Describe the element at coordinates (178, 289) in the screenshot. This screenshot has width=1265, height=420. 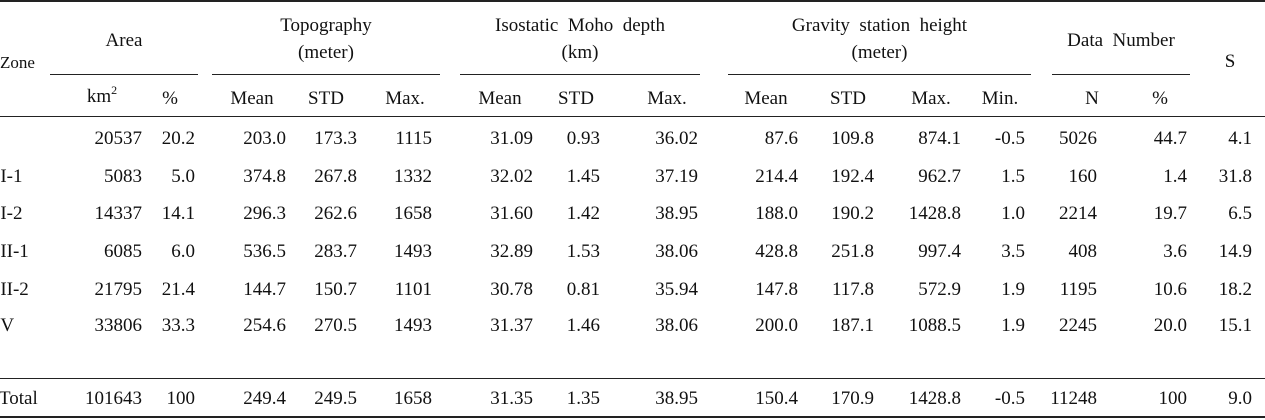
I see `cell-area-pct: 21.4` at that location.